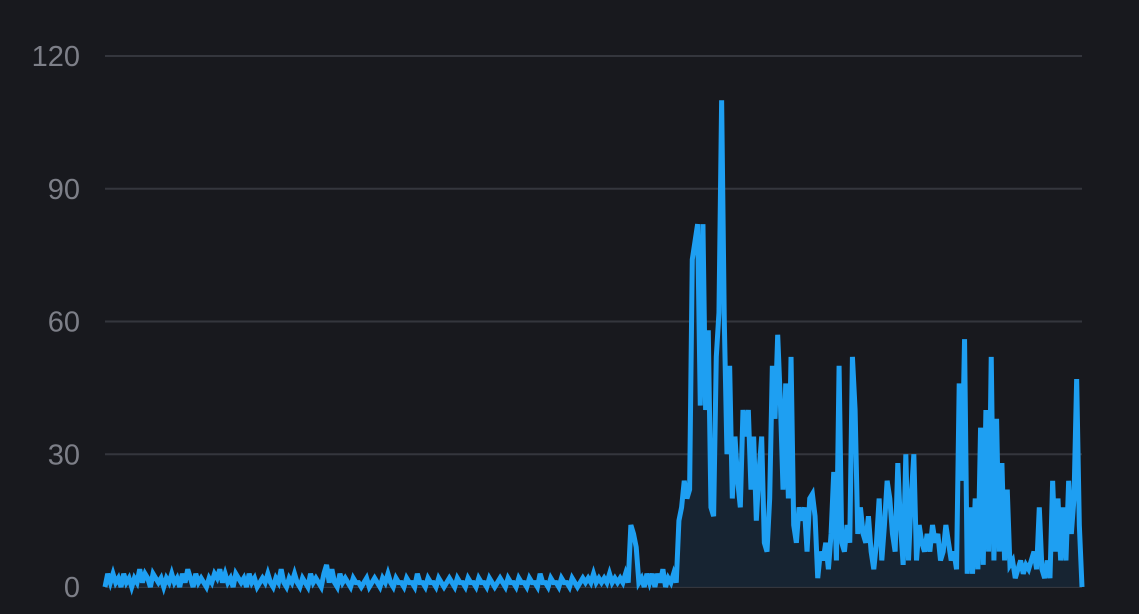 The height and width of the screenshot is (614, 1139). What do you see at coordinates (64, 190) in the screenshot?
I see `y-tick-label-90: 90` at bounding box center [64, 190].